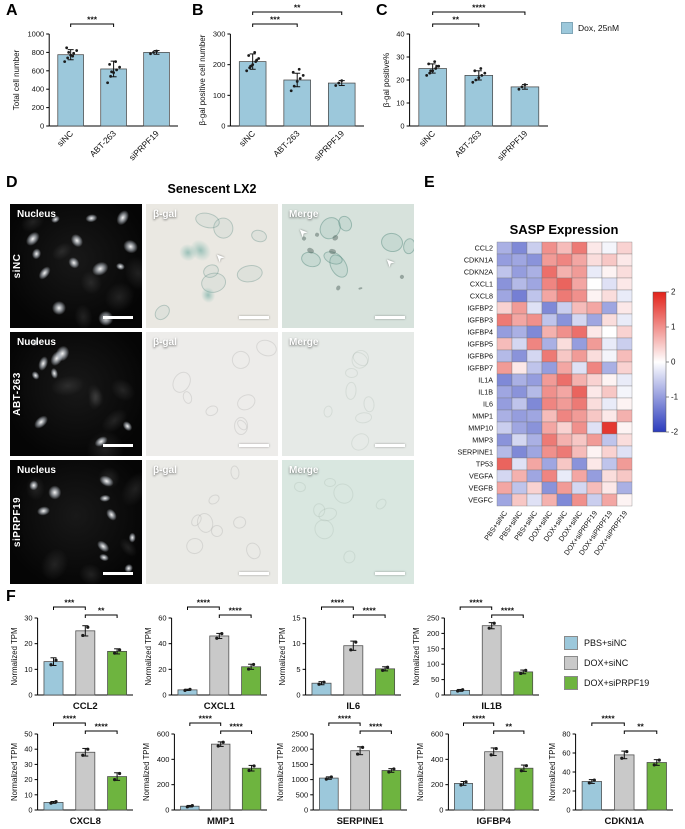 This screenshot has height=829, width=685. I want to click on gene-title: IGFBP4, so click(494, 821).